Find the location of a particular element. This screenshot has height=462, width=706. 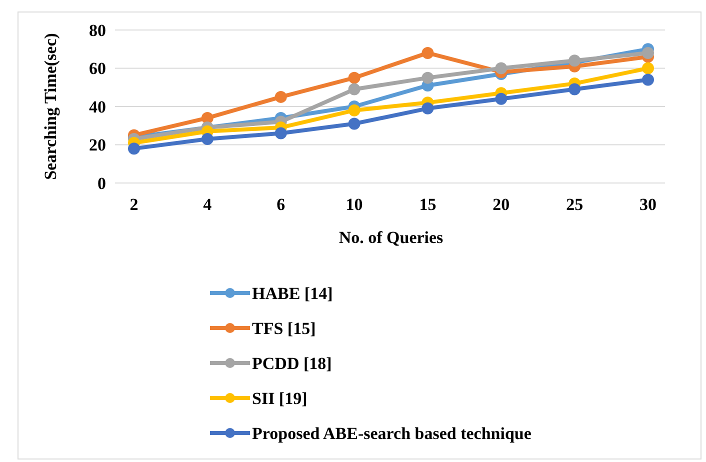

legend-label: SII [19] is located at coordinates (280, 398).